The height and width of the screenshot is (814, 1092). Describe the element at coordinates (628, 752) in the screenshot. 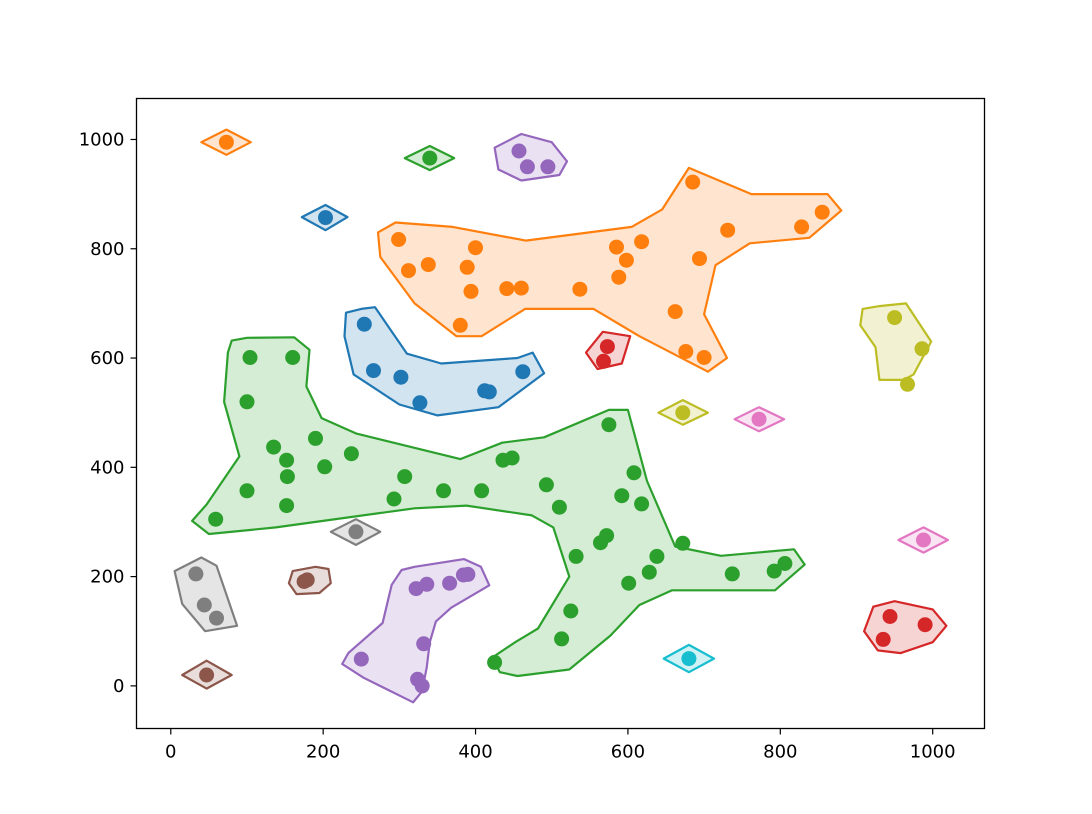

I see `x-tick-label: 600` at that location.